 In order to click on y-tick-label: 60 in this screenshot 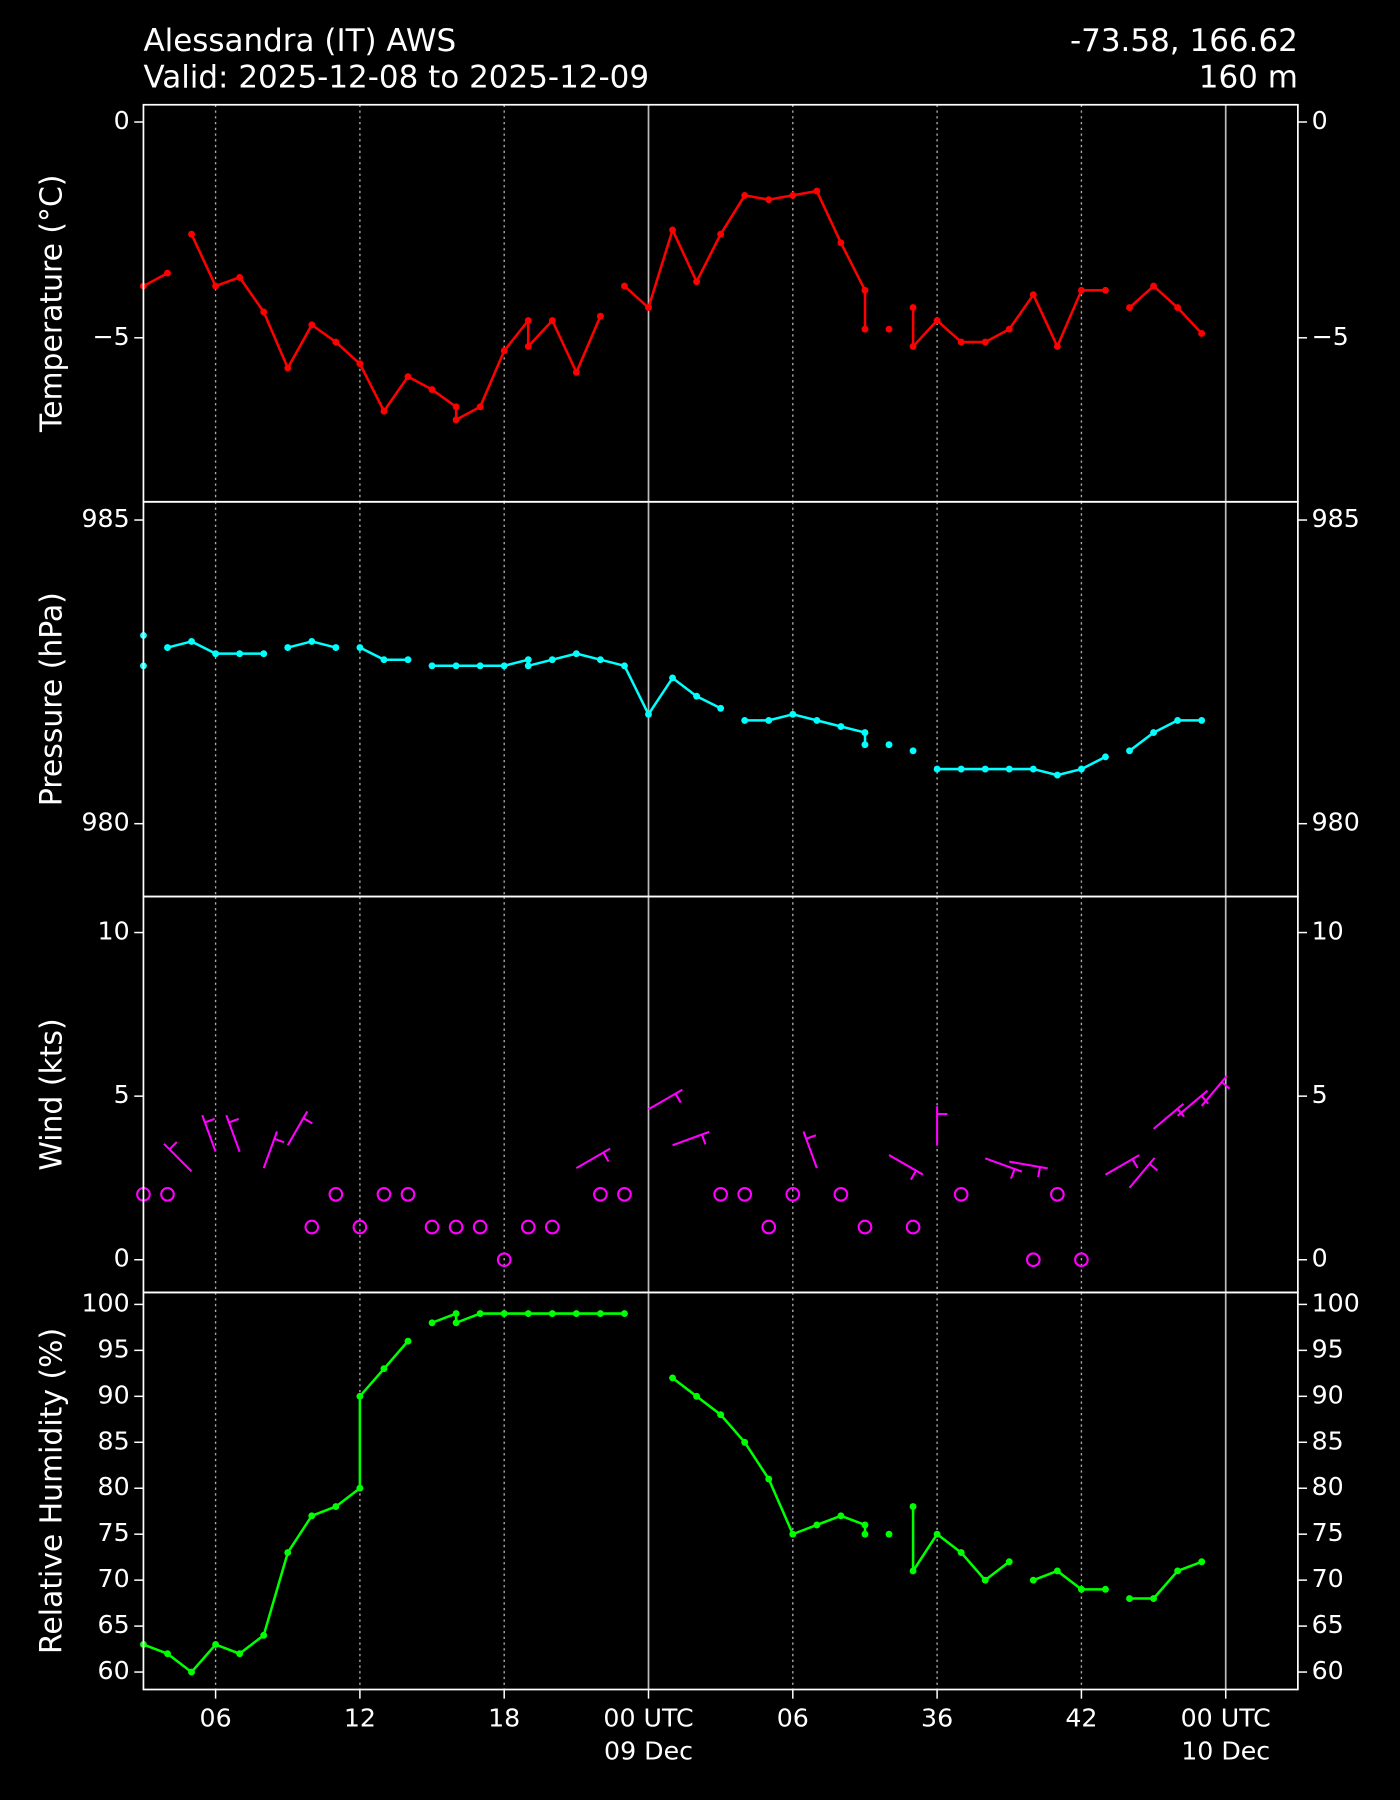, I will do `click(1328, 1670)`.